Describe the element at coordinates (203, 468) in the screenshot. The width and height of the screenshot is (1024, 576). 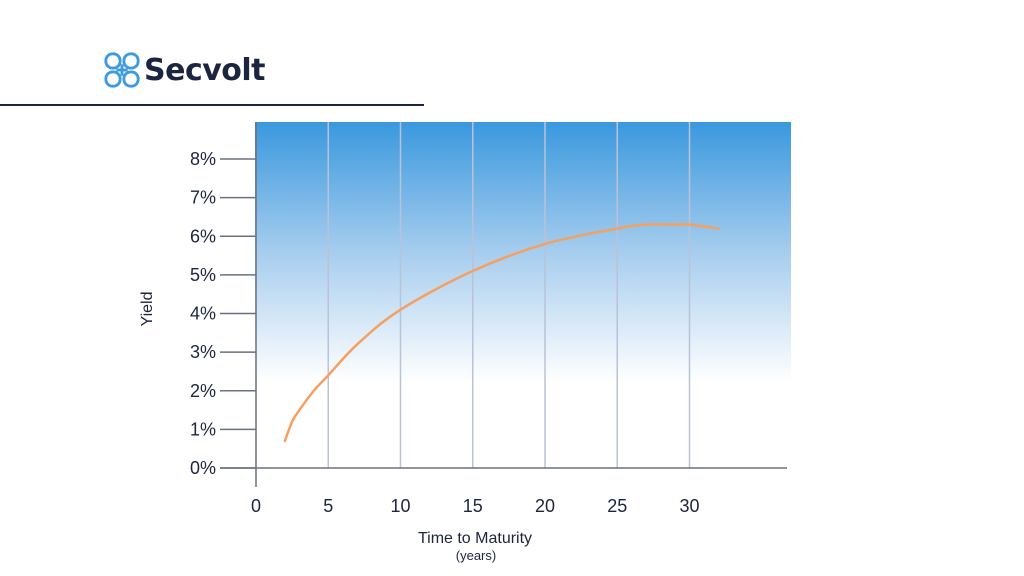
I see `y-tick-label: 0%` at that location.